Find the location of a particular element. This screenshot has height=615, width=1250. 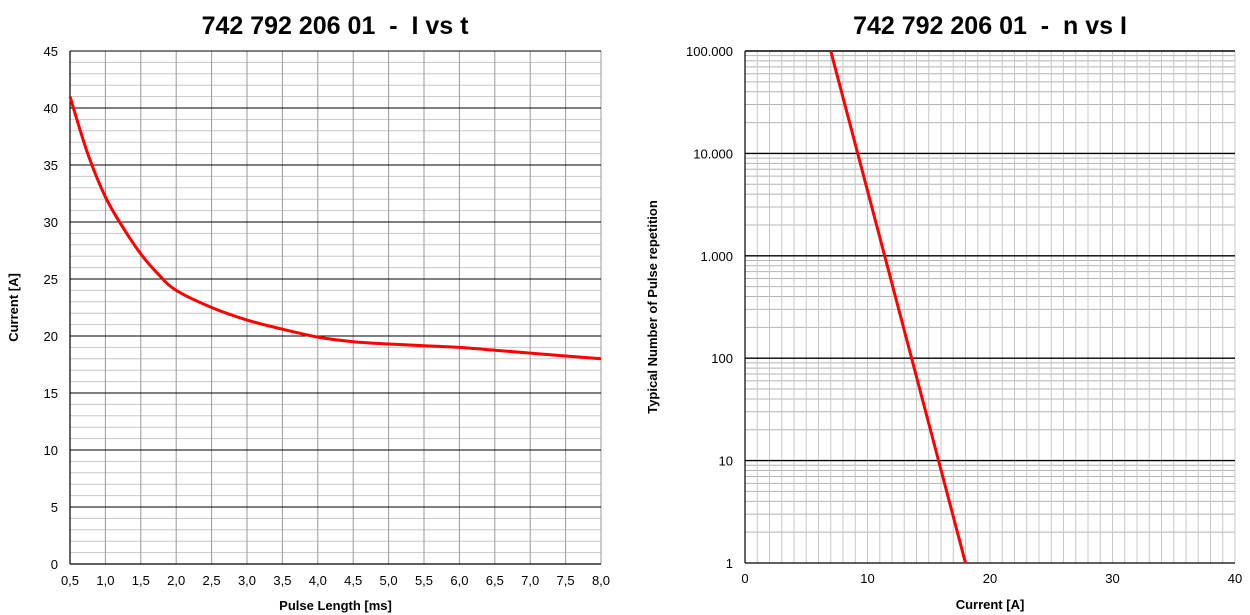

chart-title-n-vs-i: 742 792 206 01 - n vs I is located at coordinates (990, 26).